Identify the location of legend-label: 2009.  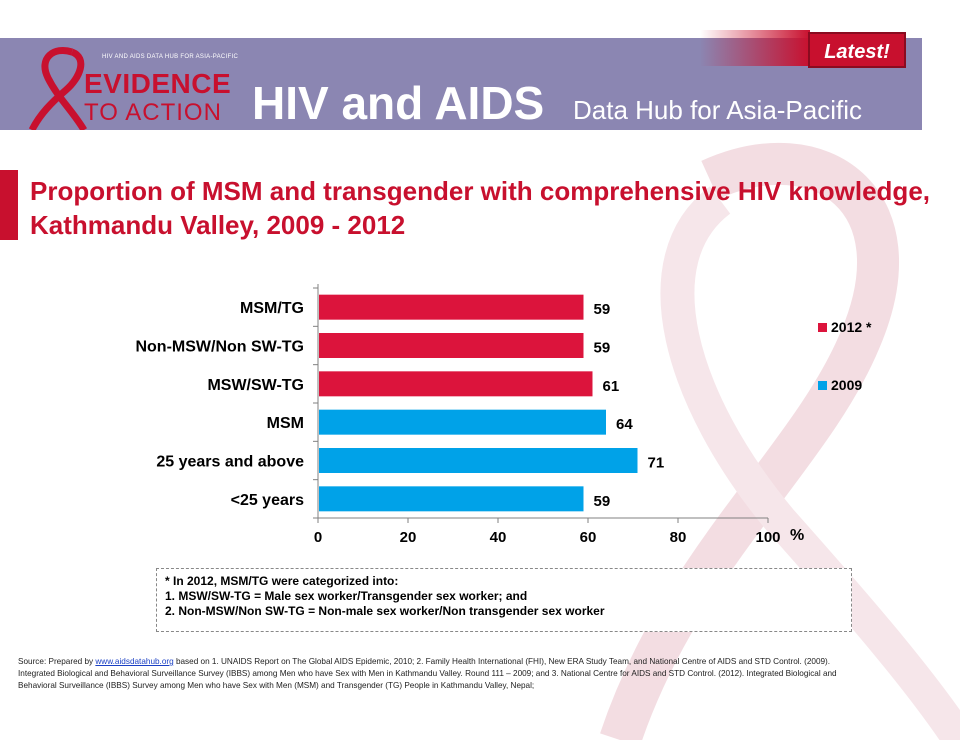
(846, 385).